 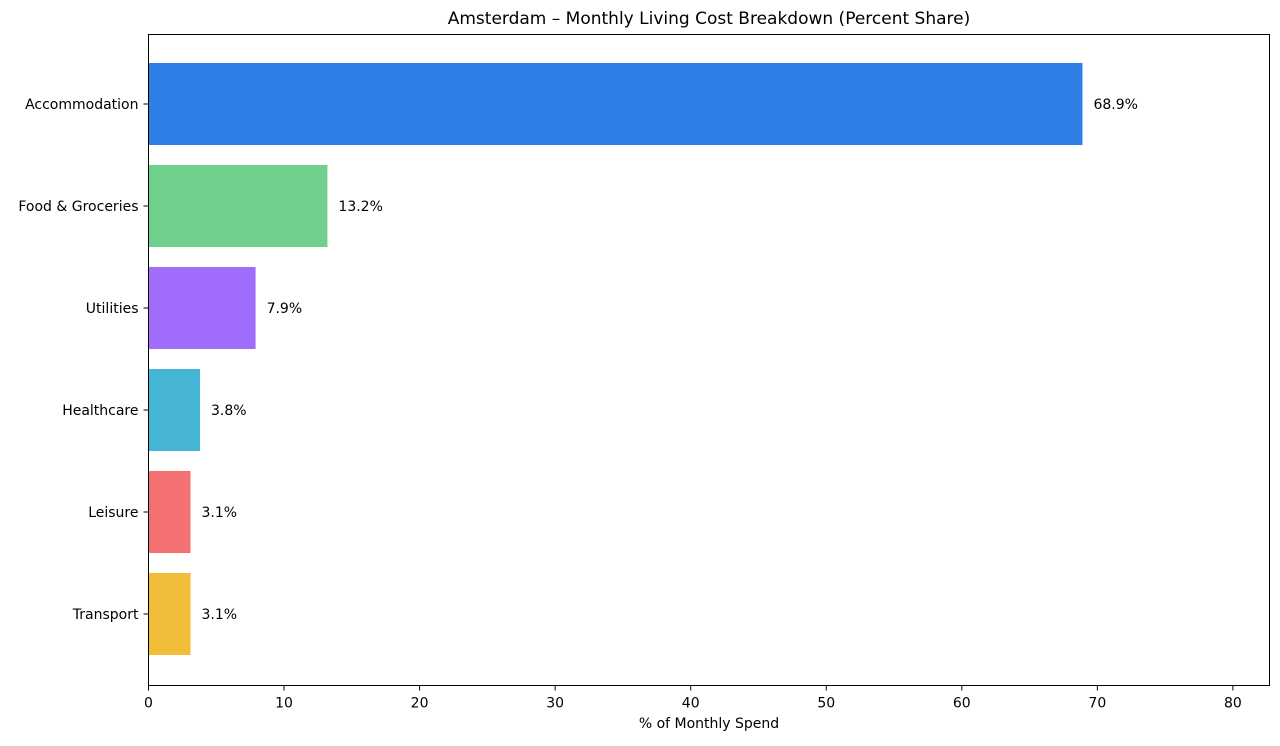 I want to click on x-tick-label-70: 70, so click(x=1097, y=704).